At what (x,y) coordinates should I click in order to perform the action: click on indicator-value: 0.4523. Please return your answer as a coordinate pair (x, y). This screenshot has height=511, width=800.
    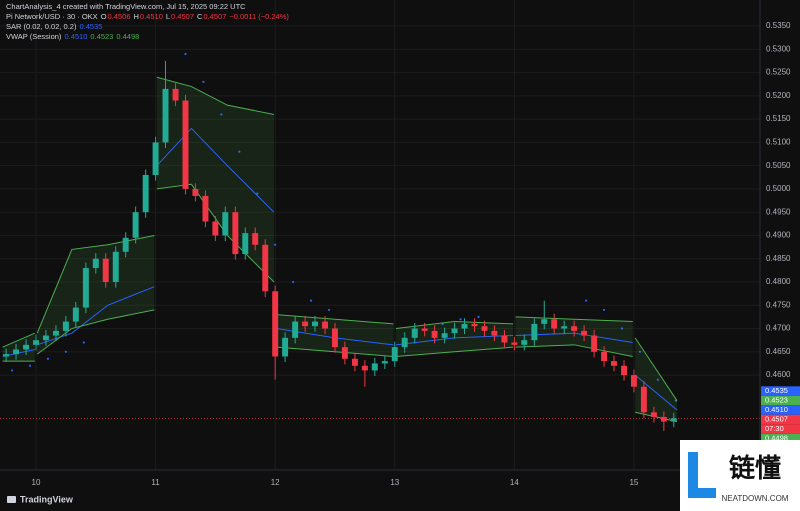
    Looking at the image, I should click on (102, 36).